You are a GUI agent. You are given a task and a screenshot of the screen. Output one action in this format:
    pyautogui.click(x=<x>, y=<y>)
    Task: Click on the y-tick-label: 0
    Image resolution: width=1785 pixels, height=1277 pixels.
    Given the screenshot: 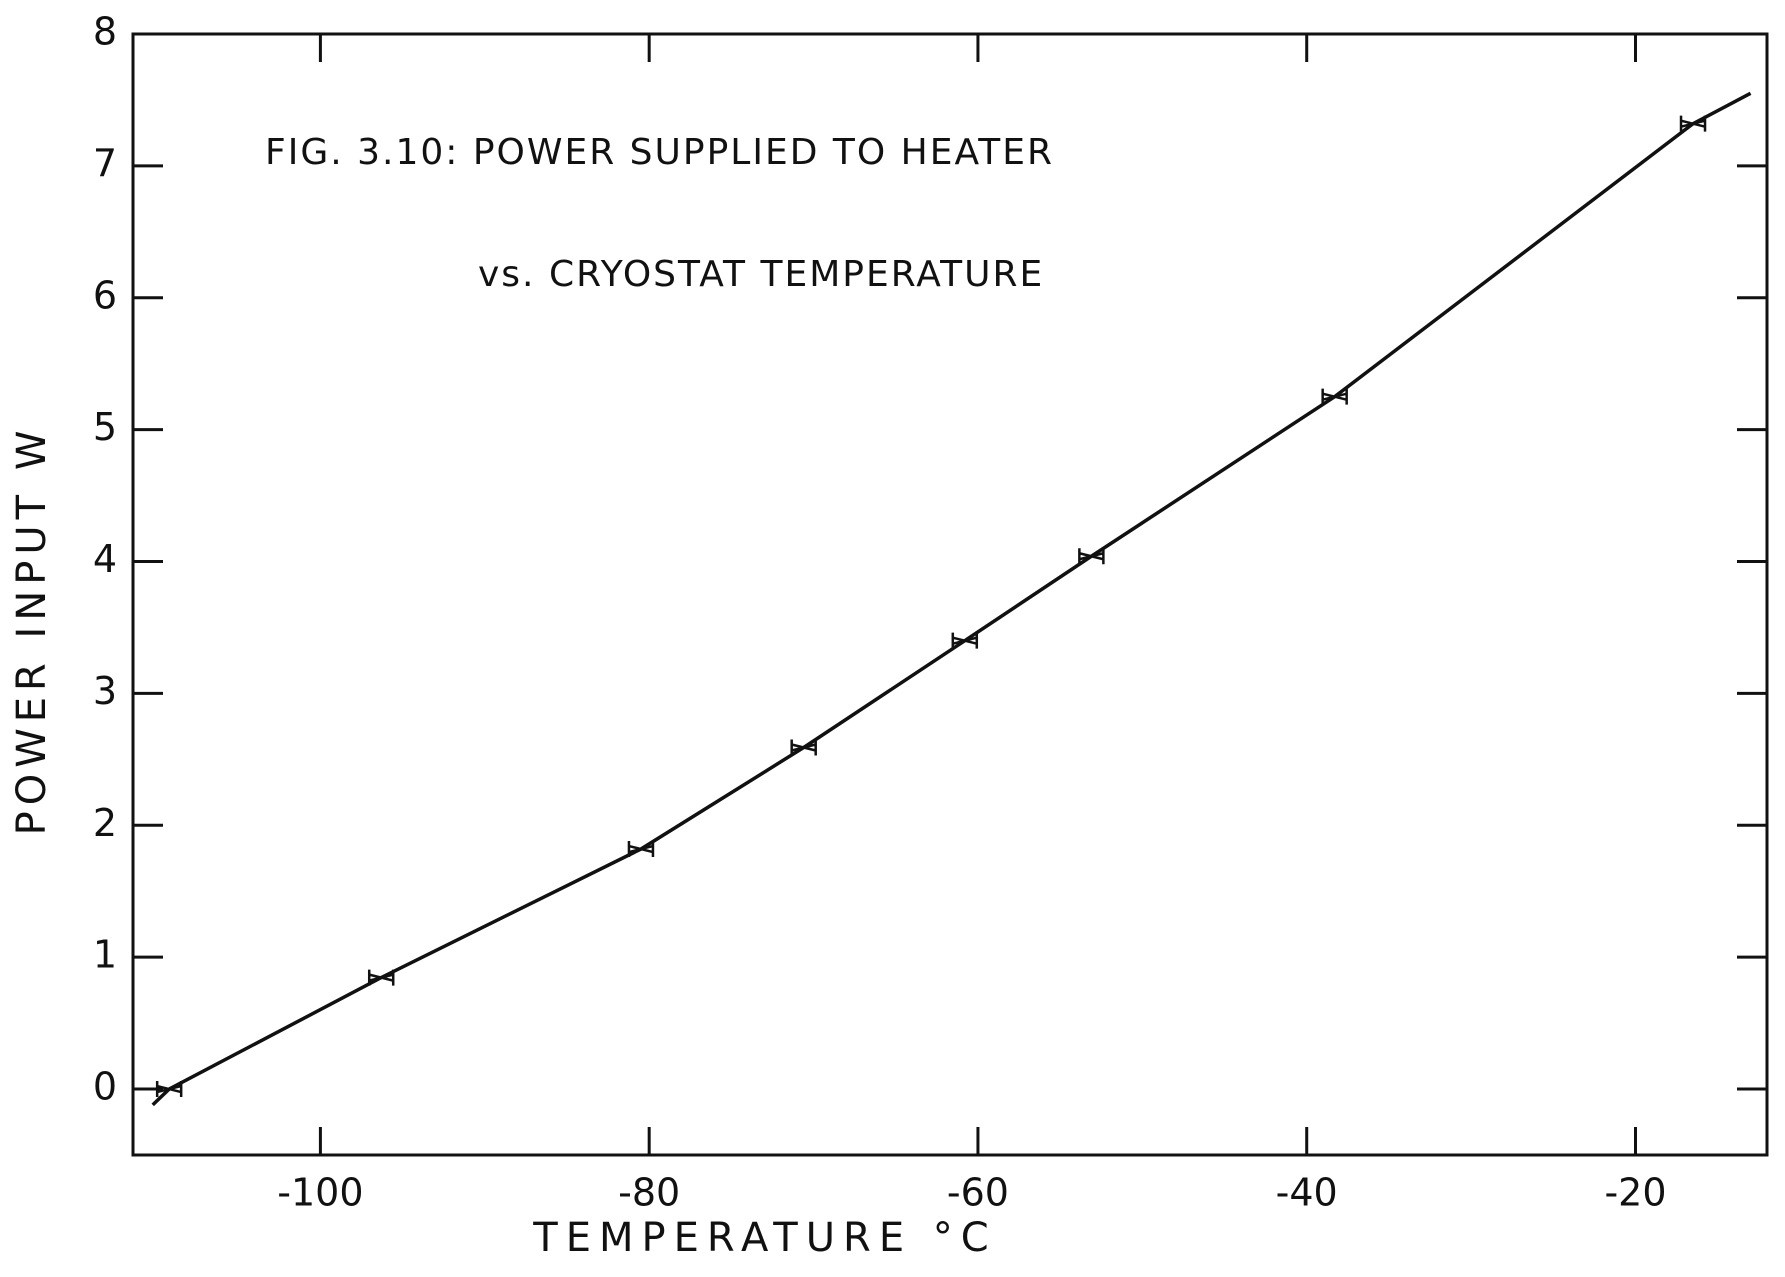 What is the action you would take?
    pyautogui.click(x=105, y=1087)
    